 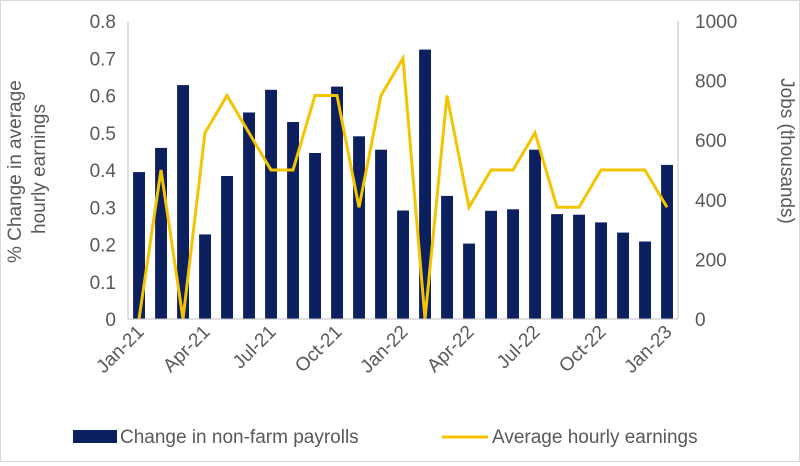 What do you see at coordinates (103, 22) in the screenshot?
I see `left-tick-label: 0.8` at bounding box center [103, 22].